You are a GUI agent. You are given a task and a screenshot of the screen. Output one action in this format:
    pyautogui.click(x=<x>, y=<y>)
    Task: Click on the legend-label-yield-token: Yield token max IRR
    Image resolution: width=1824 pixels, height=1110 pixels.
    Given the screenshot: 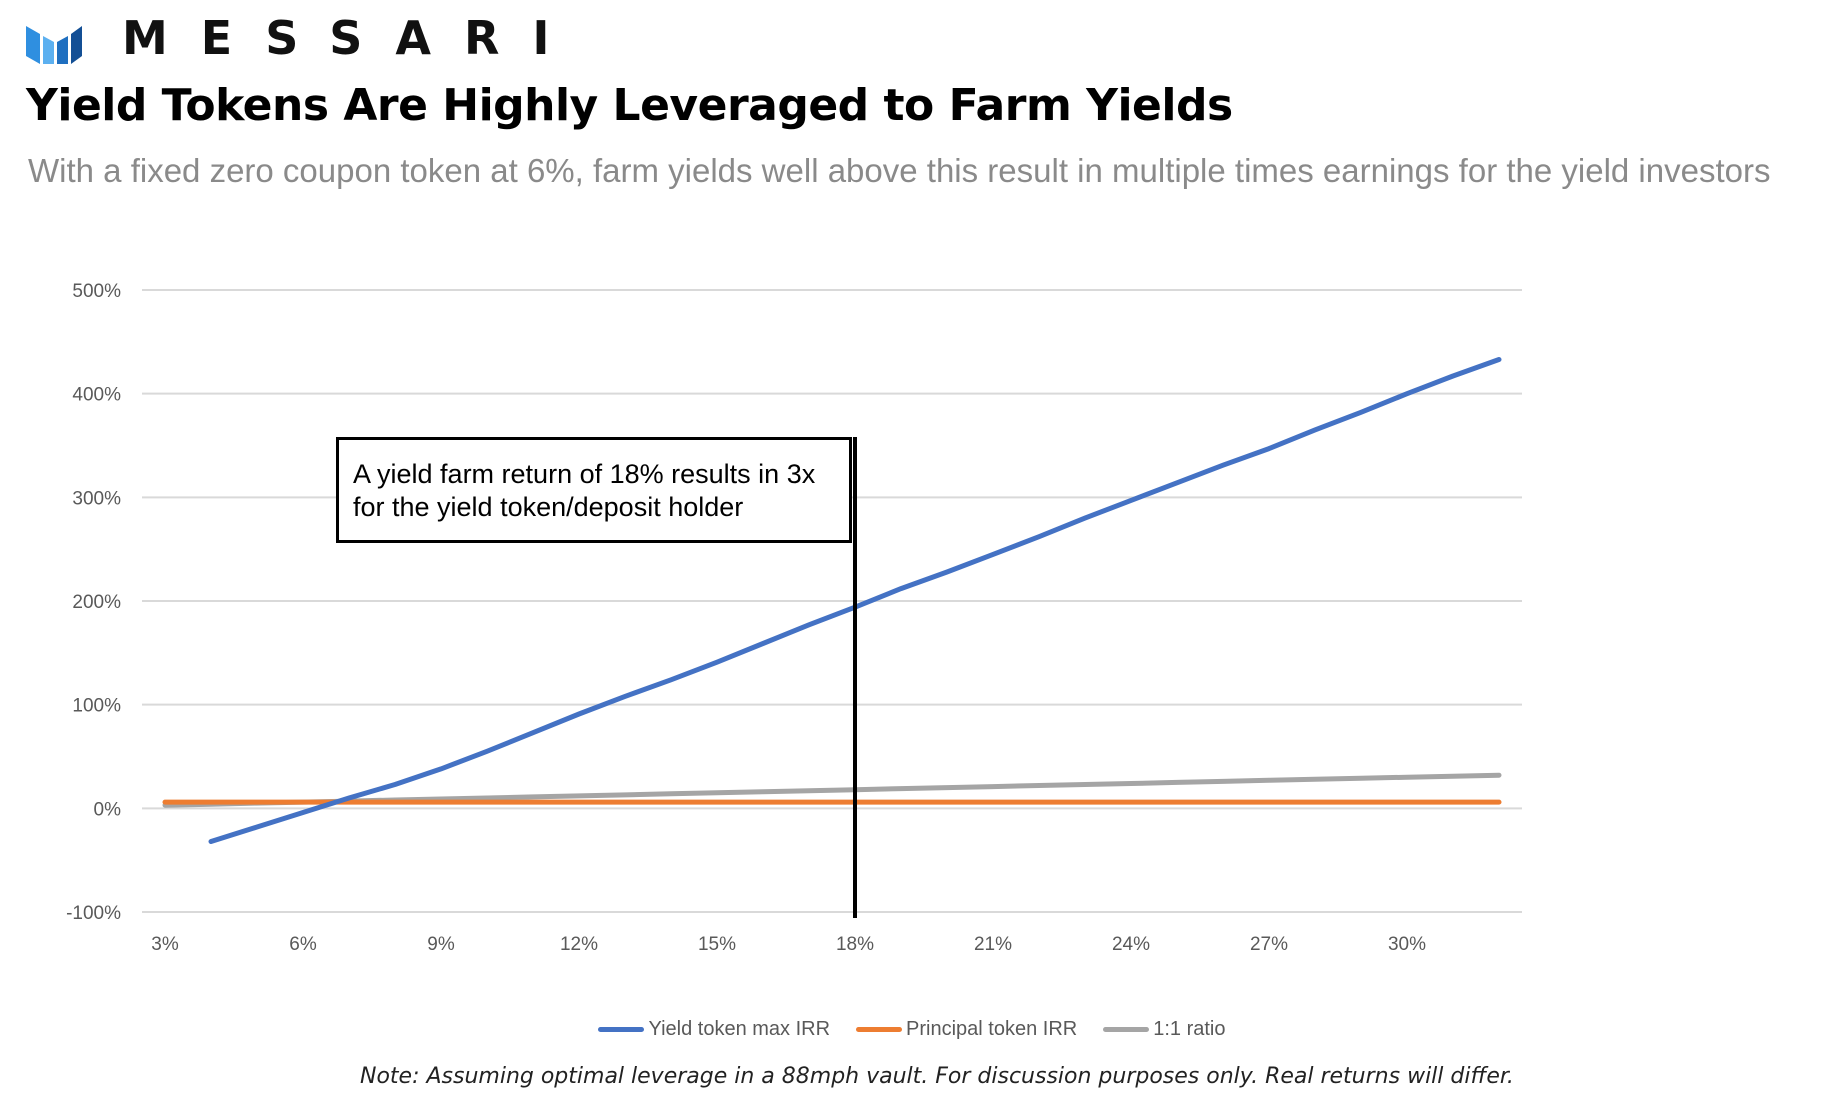 What is the action you would take?
    pyautogui.click(x=739, y=1029)
    